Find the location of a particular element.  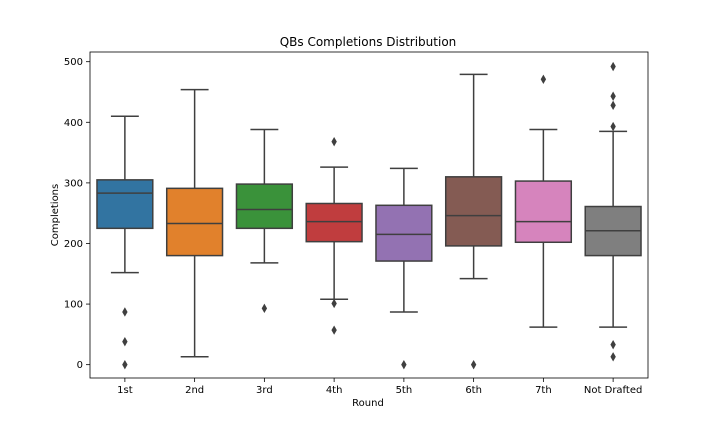

chart-title: QBs Completions Distribution is located at coordinates (368, 42).